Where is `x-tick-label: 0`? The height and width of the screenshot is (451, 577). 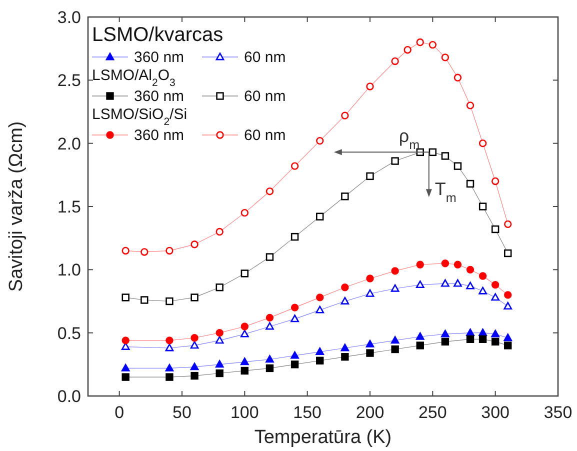
x-tick-label: 0 is located at coordinates (119, 412).